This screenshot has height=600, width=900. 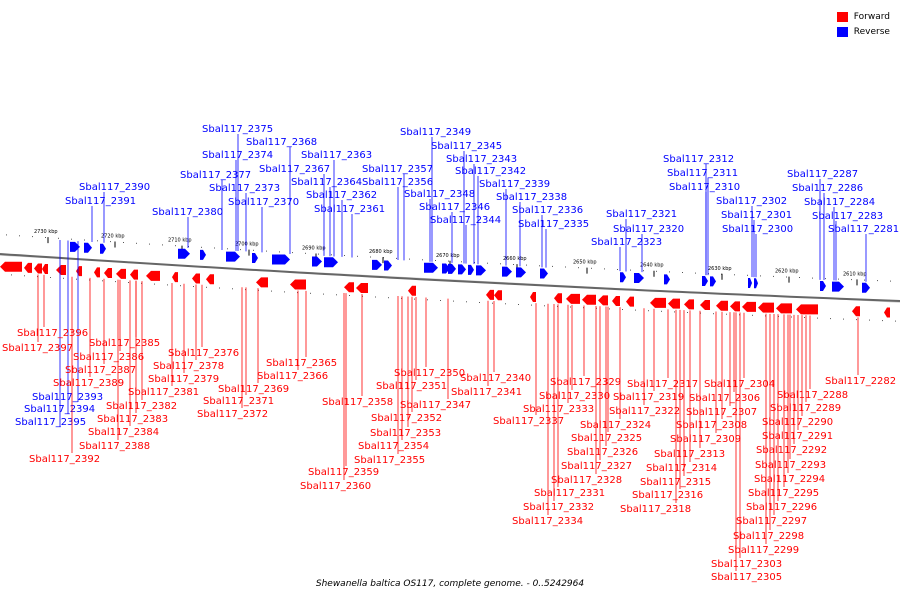 I want to click on gene-label-sbal117-2301: Sbal117_2301, so click(x=756, y=215).